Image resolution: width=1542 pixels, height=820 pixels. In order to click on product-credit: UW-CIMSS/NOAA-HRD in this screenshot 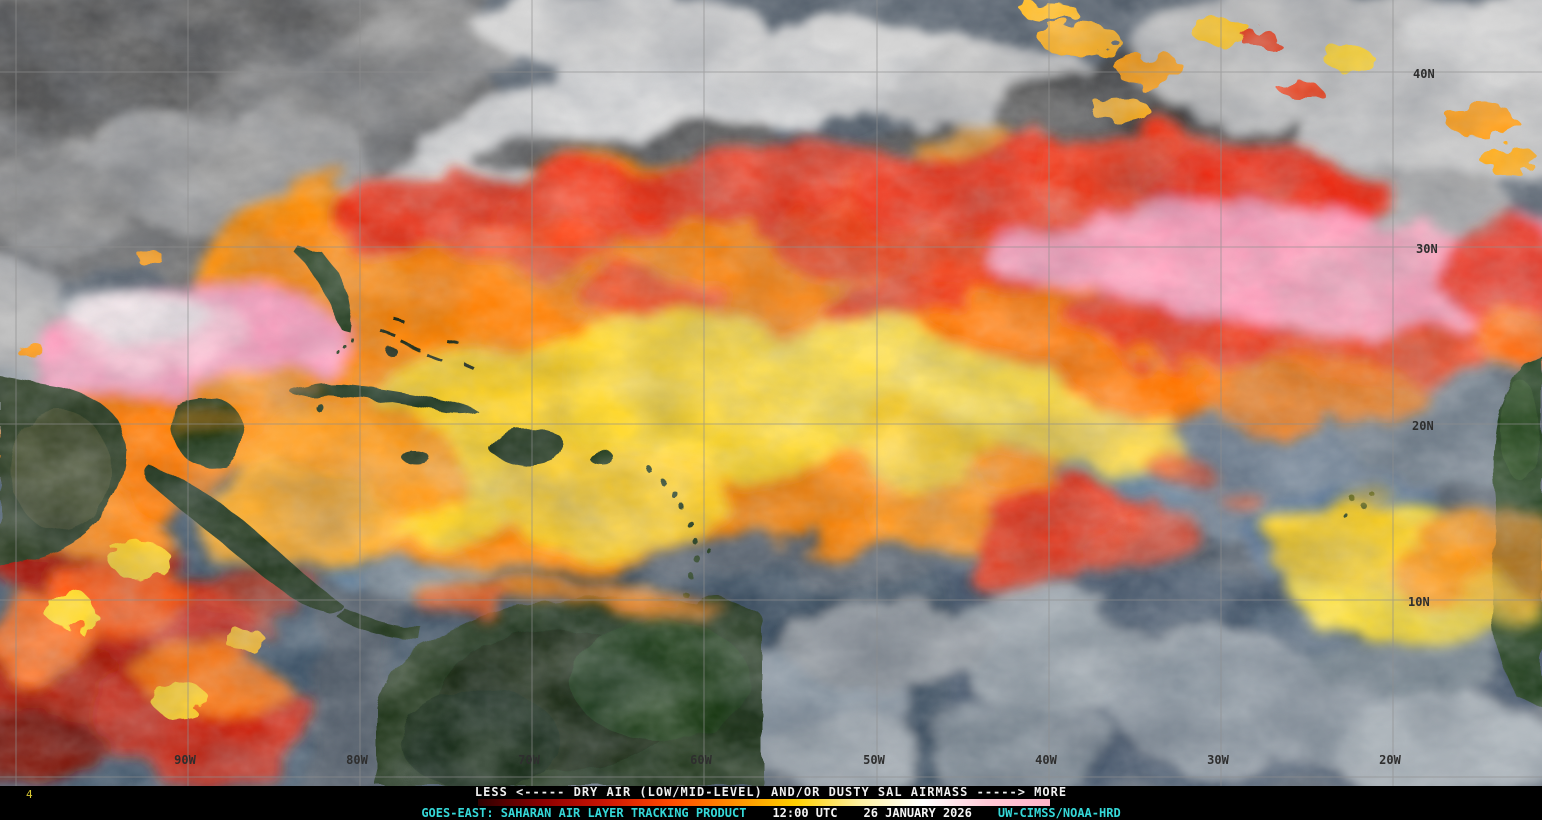, I will do `click(1059, 813)`.